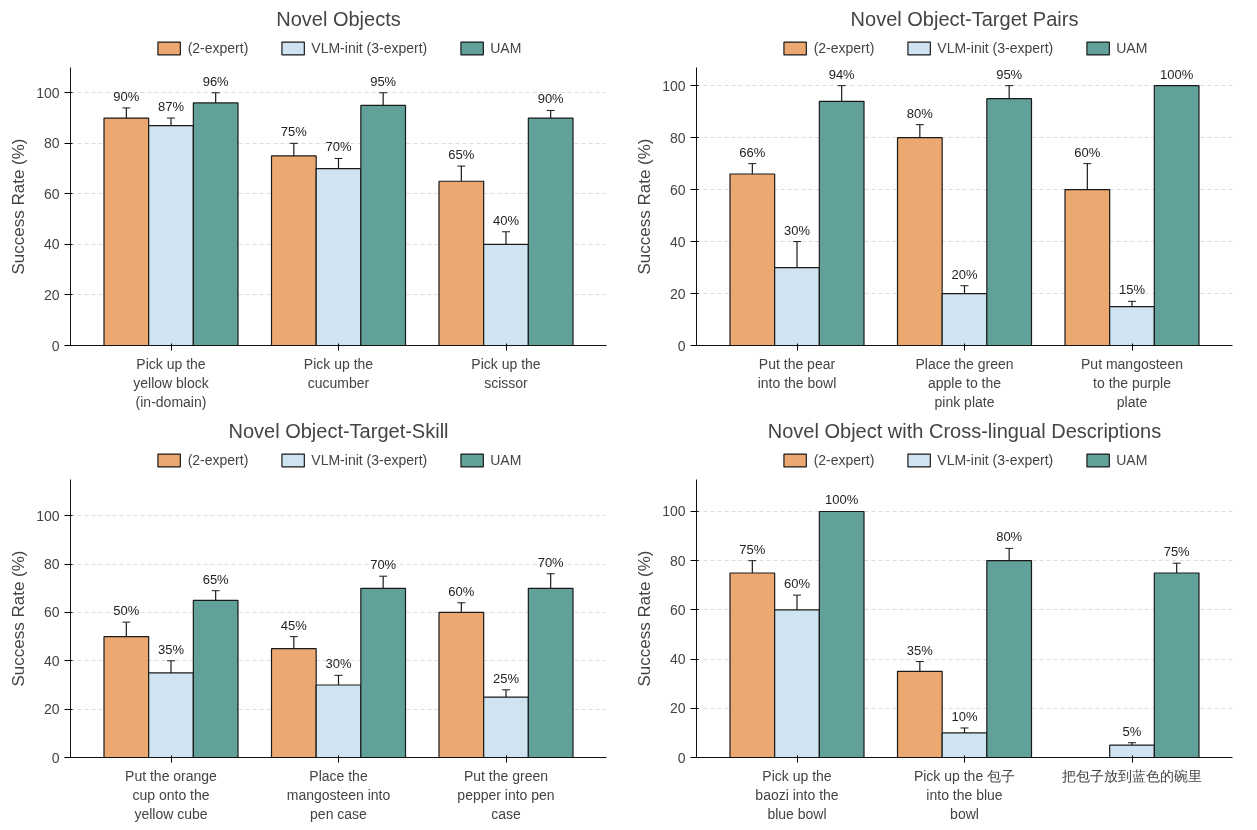 The image size is (1257, 830). Describe the element at coordinates (752, 152) in the screenshot. I see `data-label: 66%` at that location.